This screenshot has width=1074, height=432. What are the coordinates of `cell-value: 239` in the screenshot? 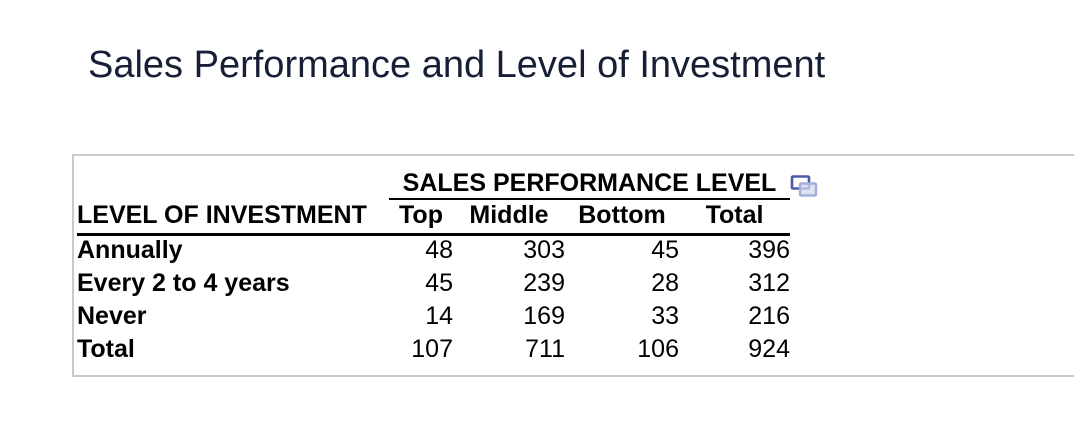 It's located at (544, 282).